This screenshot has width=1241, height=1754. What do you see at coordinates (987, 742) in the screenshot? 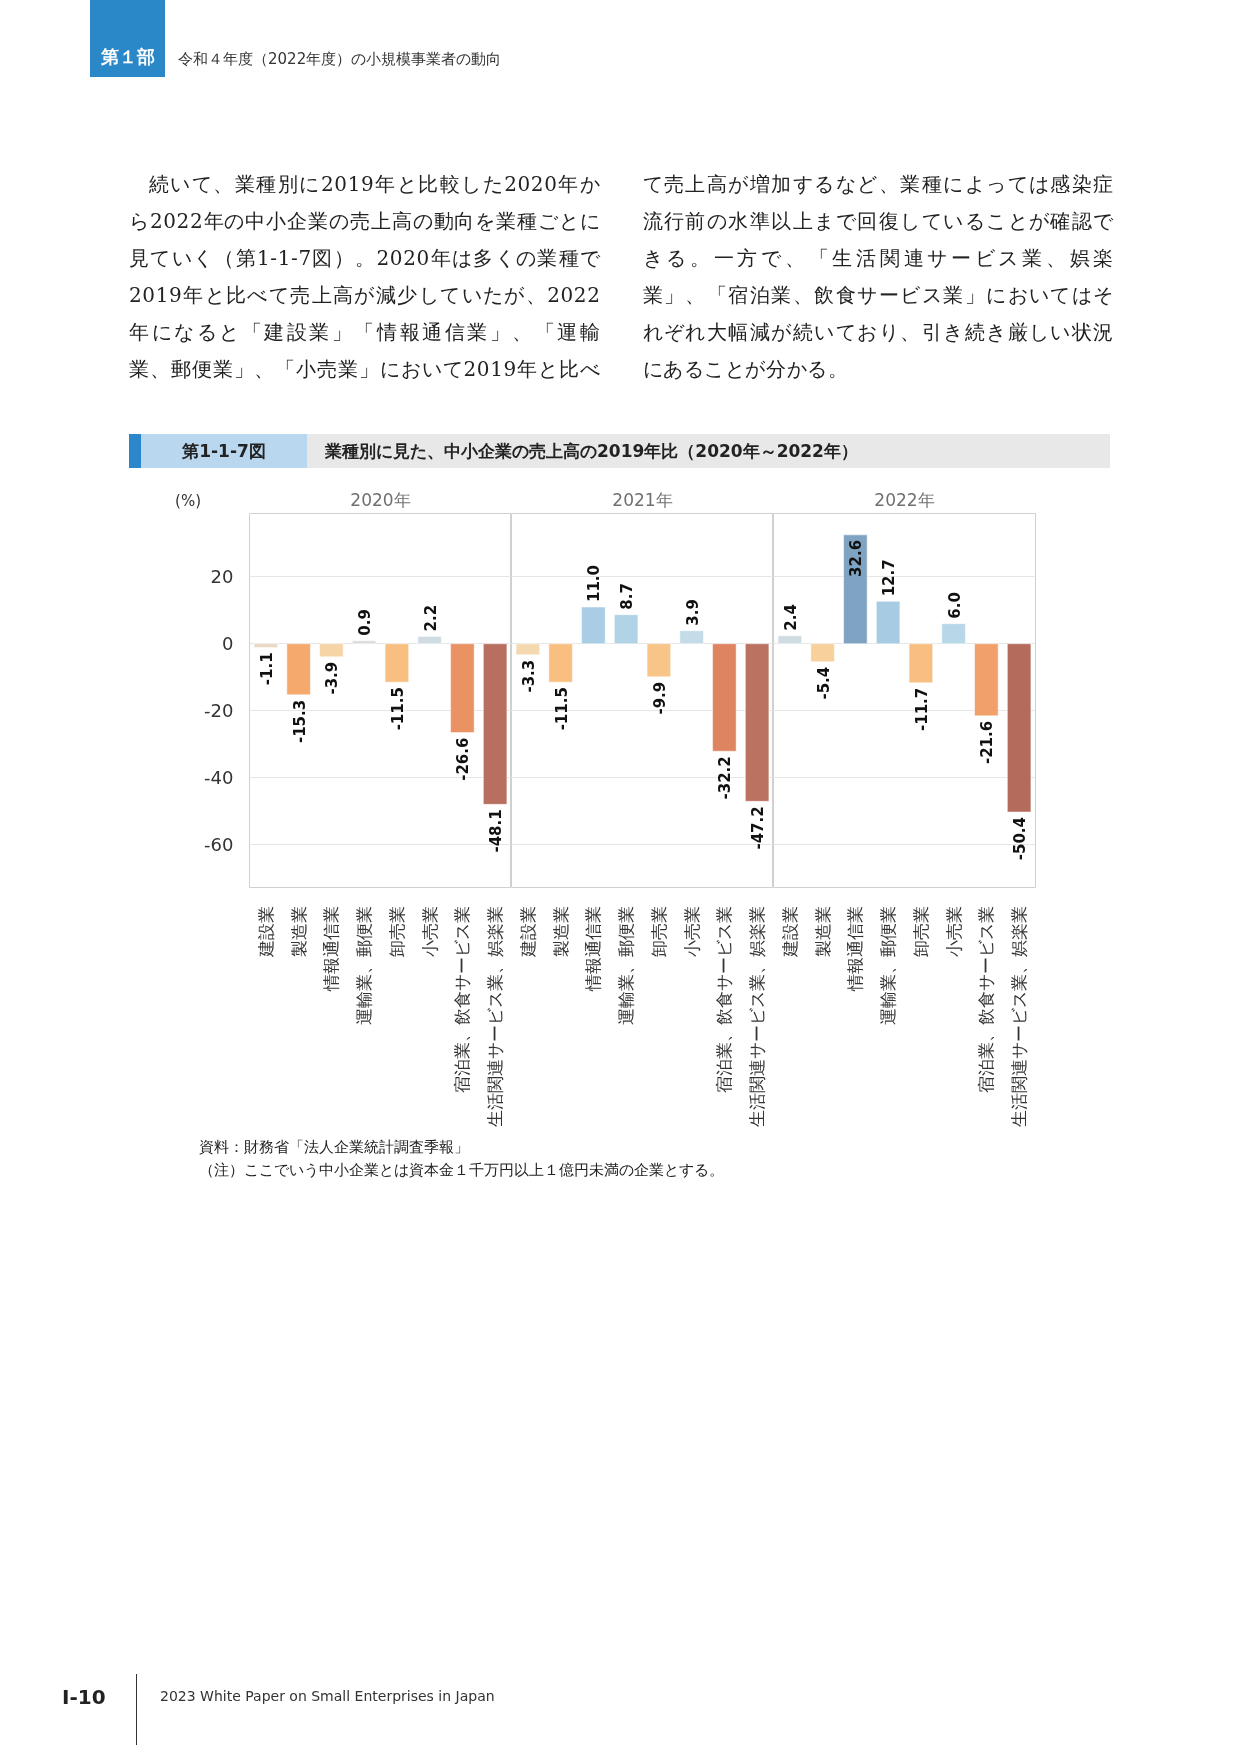
I see `data-label: -21.6` at bounding box center [987, 742].